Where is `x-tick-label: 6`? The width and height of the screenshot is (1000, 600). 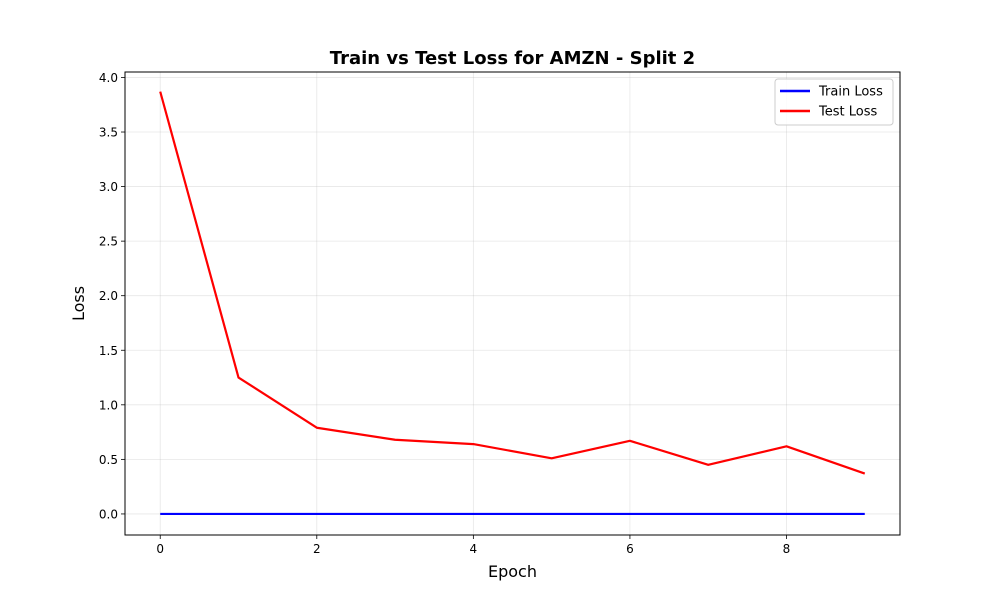
x-tick-label: 6 is located at coordinates (630, 549).